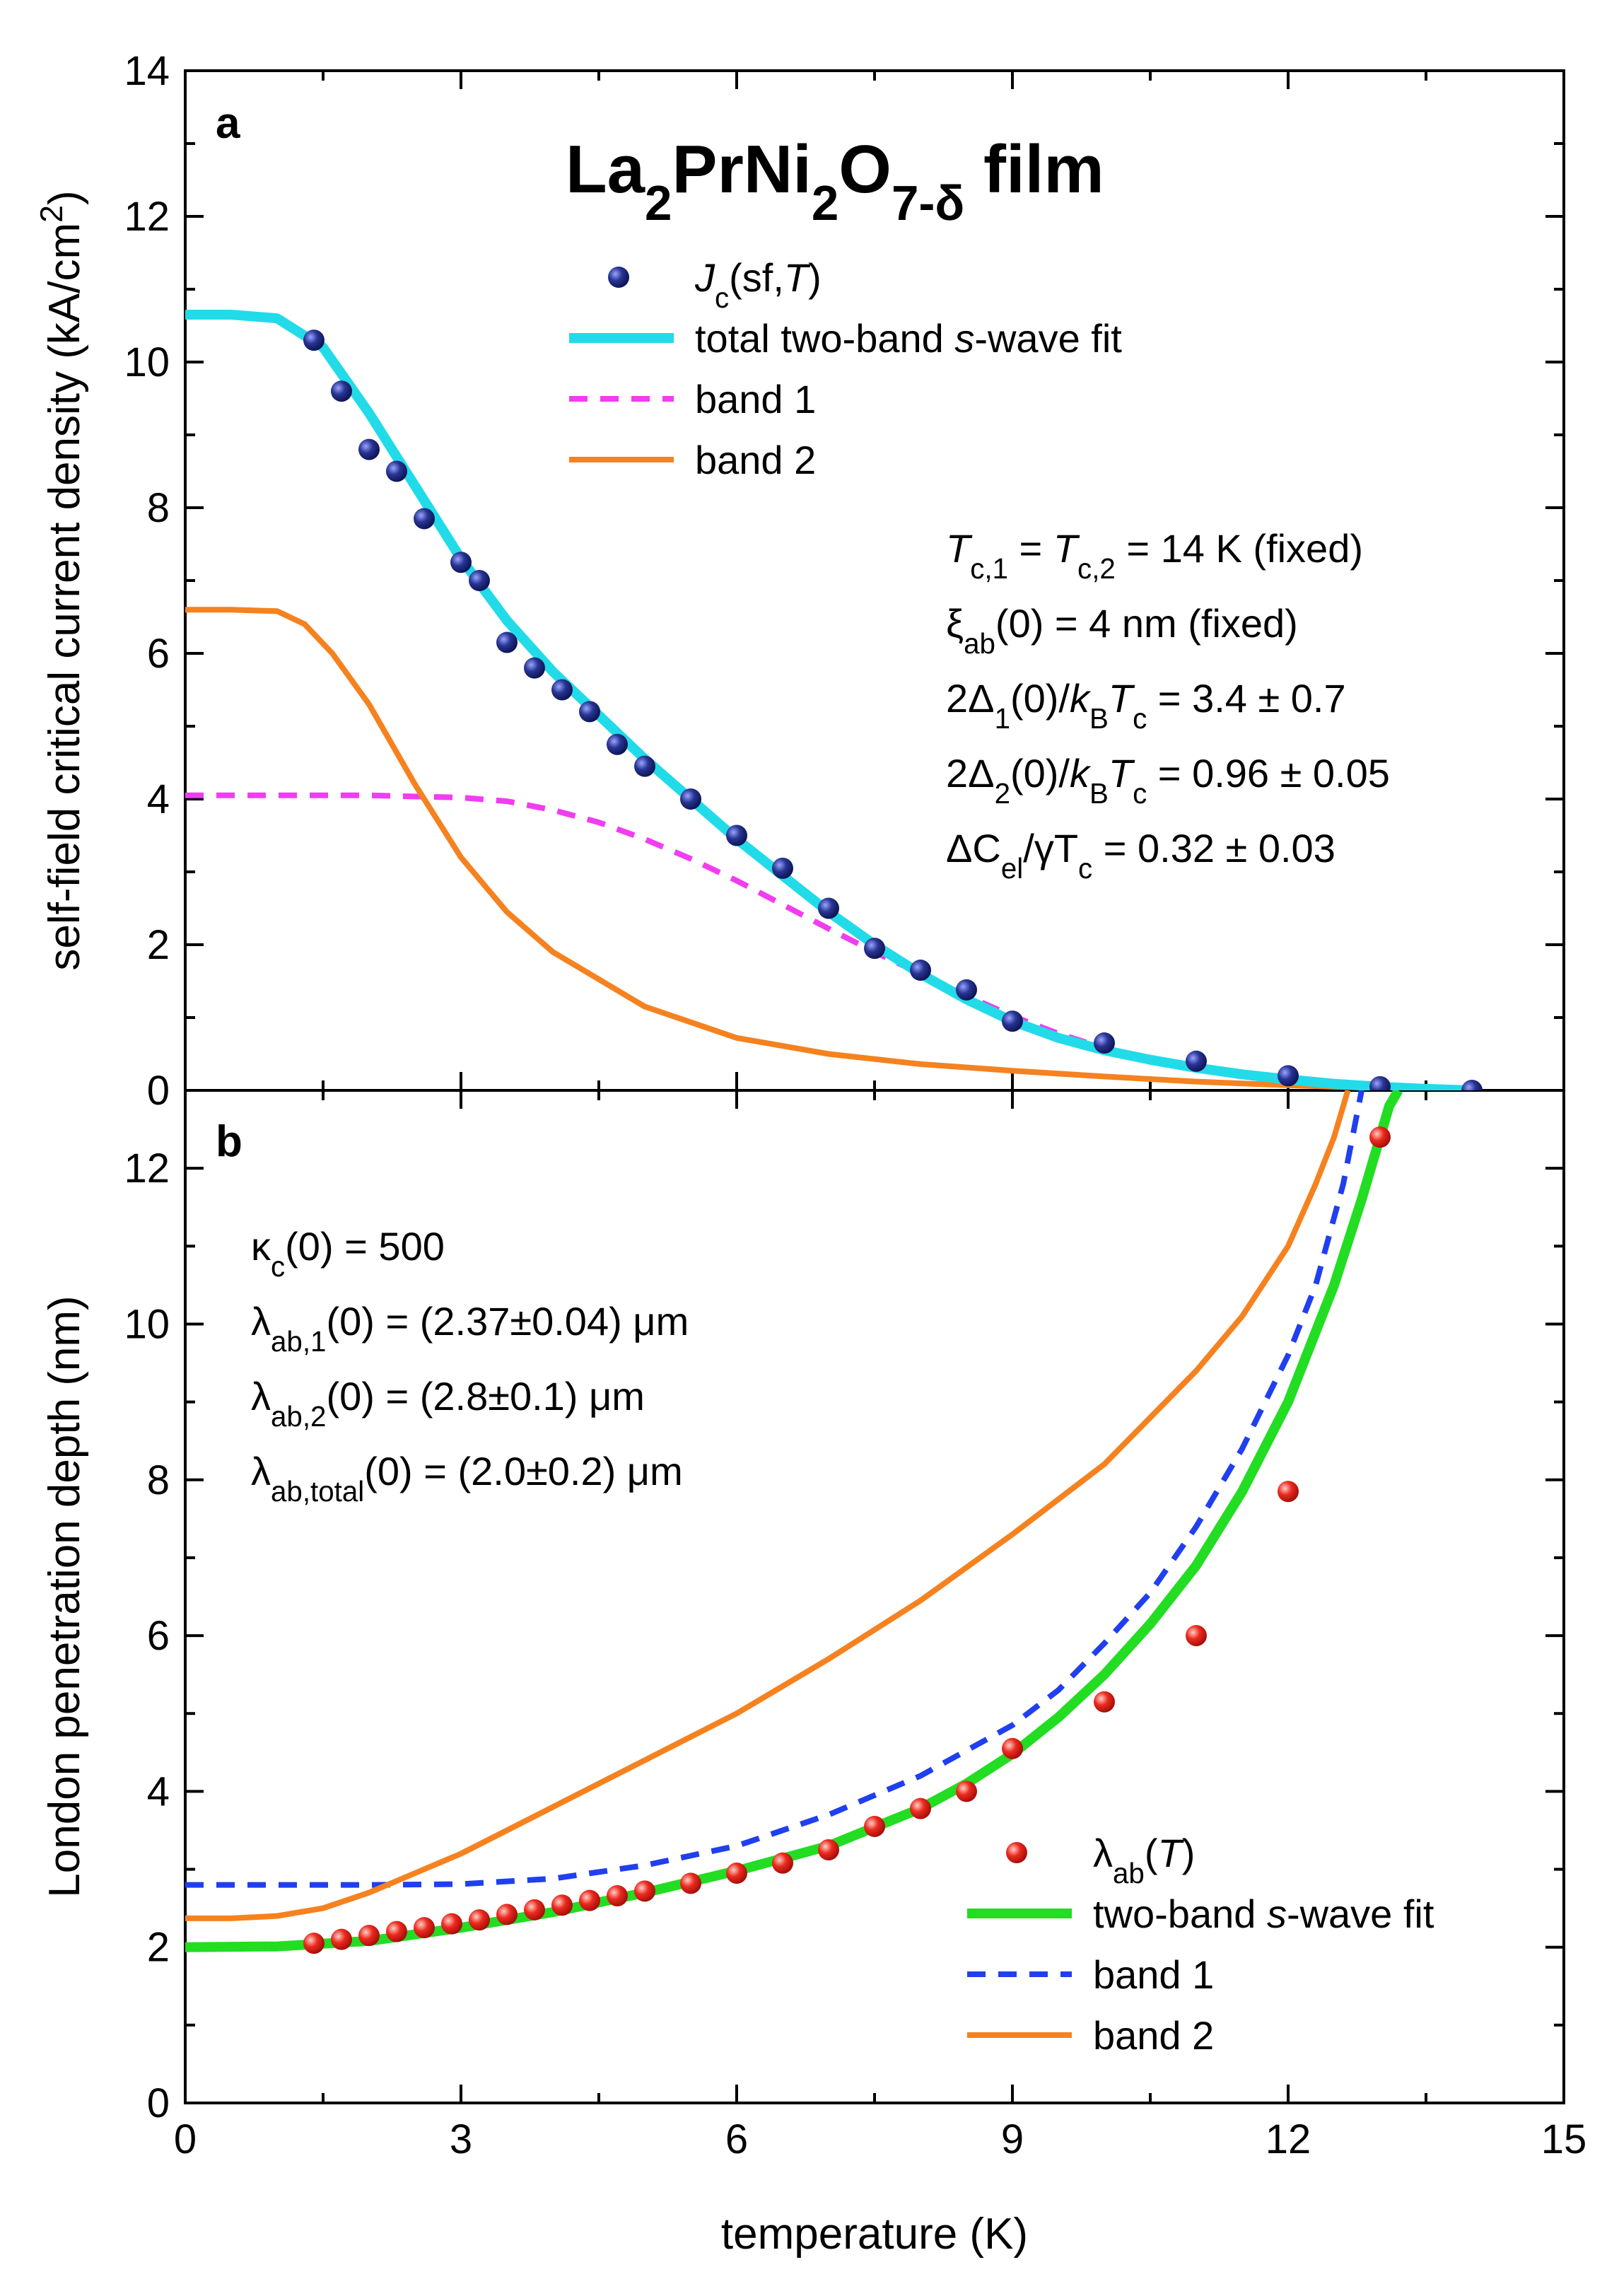 The image size is (1619, 2296). What do you see at coordinates (755, 399) in the screenshot?
I see `legend-label: band 1` at bounding box center [755, 399].